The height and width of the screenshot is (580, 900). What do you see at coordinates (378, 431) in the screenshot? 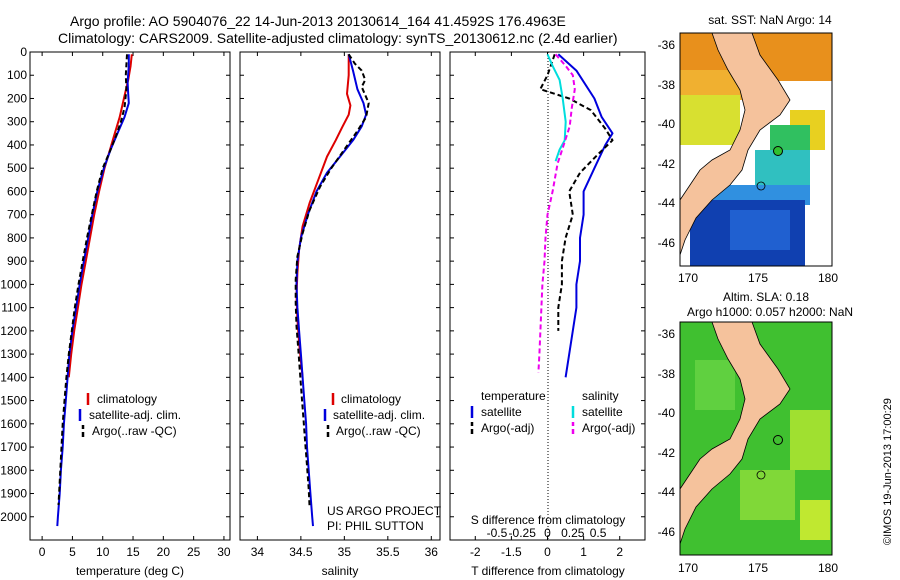
I see `sal-legend-argo-label: Argo(..raw -QC)` at bounding box center [378, 431].